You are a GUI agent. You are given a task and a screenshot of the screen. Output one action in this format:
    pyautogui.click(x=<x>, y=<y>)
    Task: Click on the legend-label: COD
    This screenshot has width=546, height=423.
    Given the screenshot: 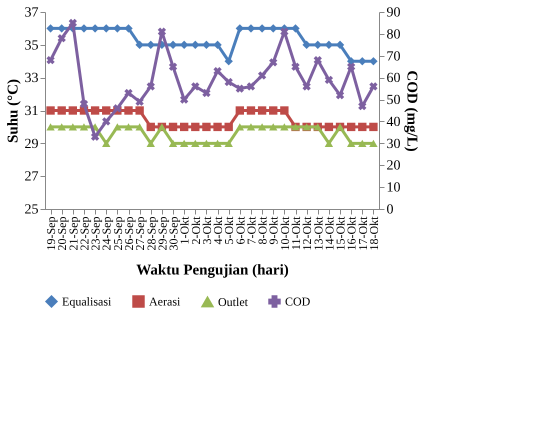 What is the action you would take?
    pyautogui.click(x=298, y=301)
    